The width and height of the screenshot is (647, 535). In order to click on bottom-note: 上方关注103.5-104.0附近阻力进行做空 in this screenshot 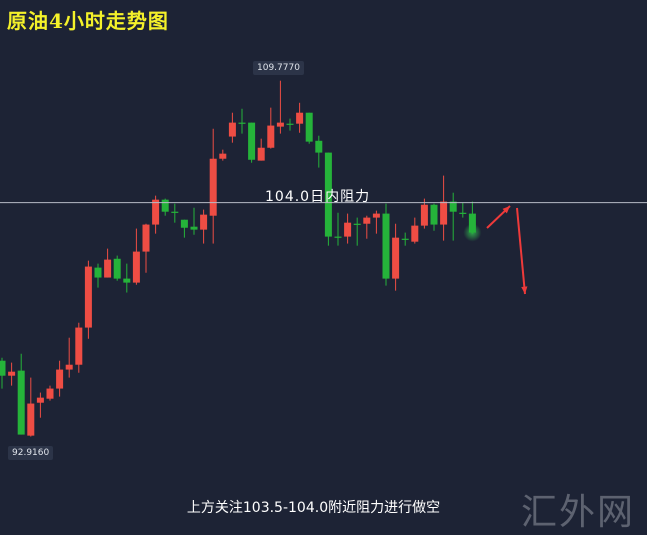, I will do `click(323, 507)`.